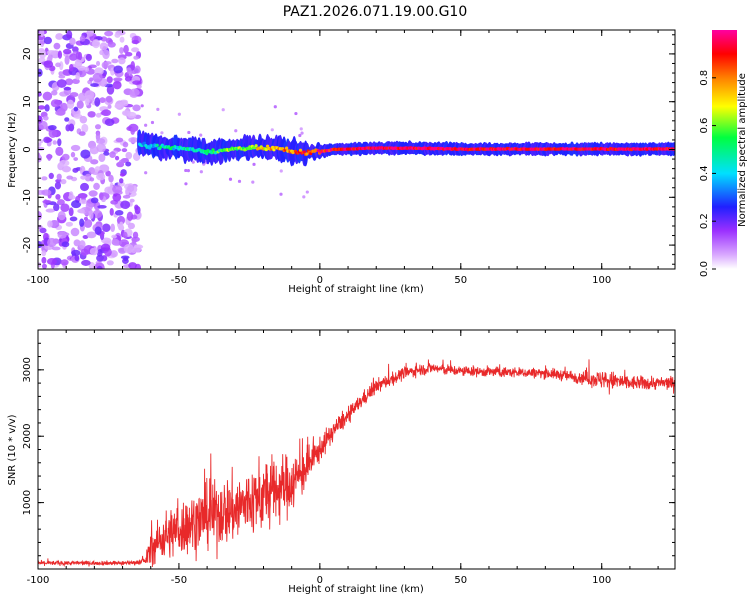  I want to click on spectrogram-ylabel: Frequency (Hz), so click(12, 150).